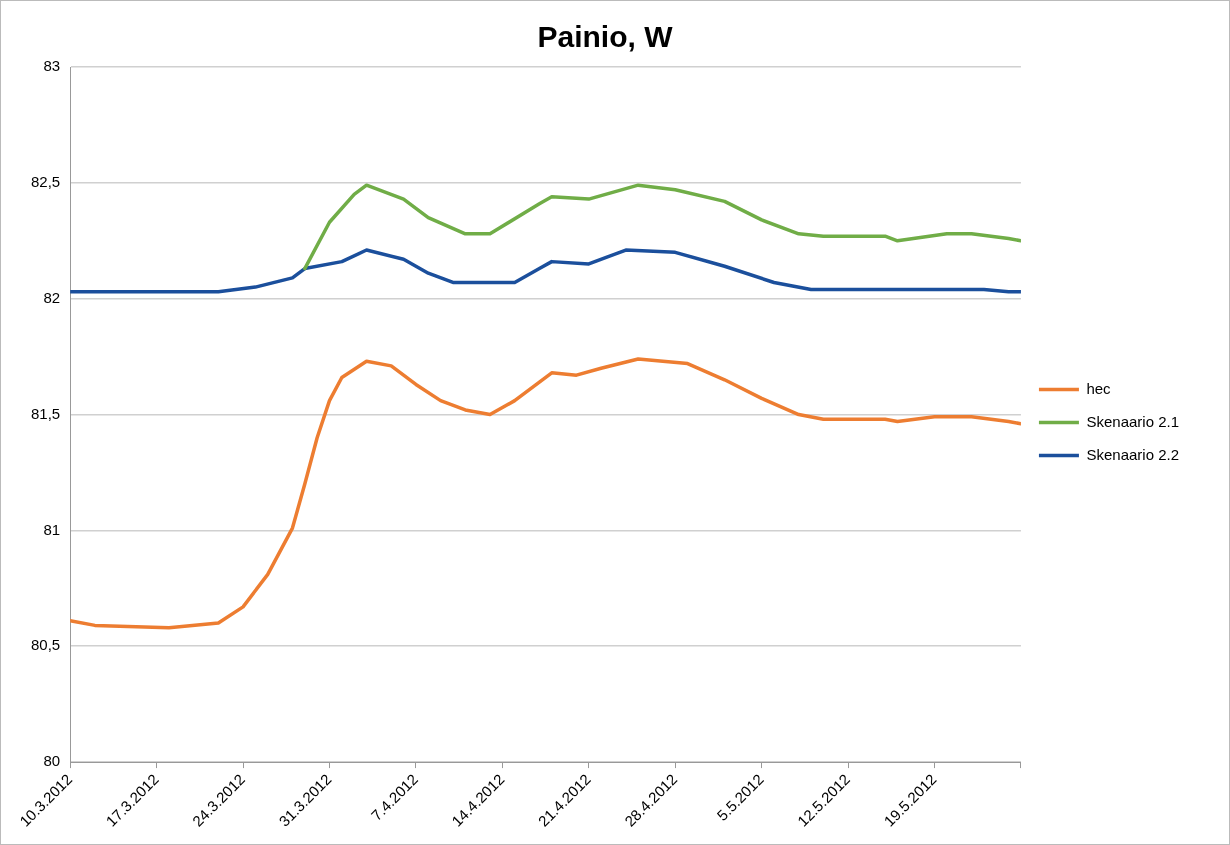 The width and height of the screenshot is (1230, 845). Describe the element at coordinates (1133, 421) in the screenshot. I see `legend-label: Skenaario 2.1` at that location.